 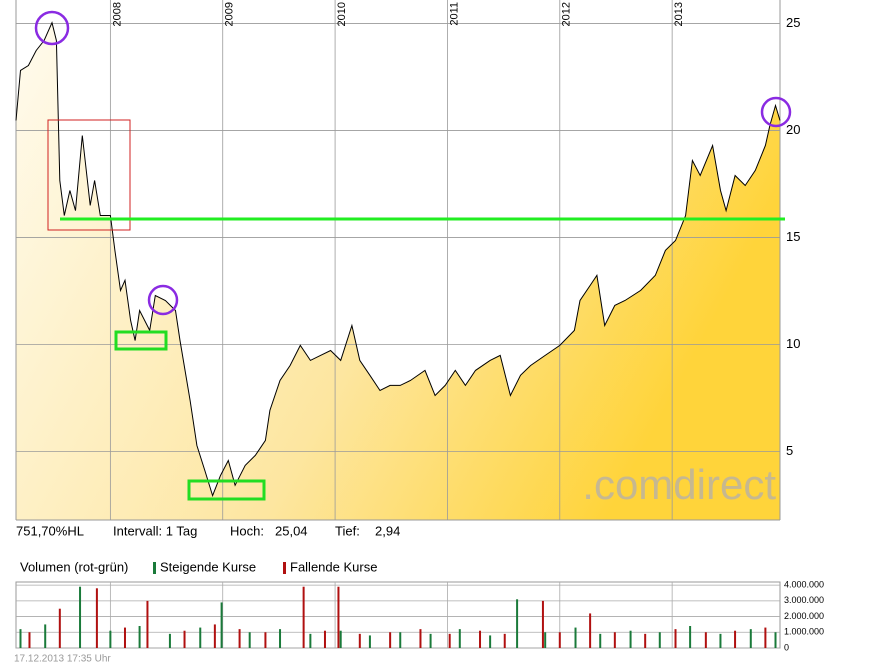 I want to click on y-tick-label: 3.000.000, so click(x=804, y=600).